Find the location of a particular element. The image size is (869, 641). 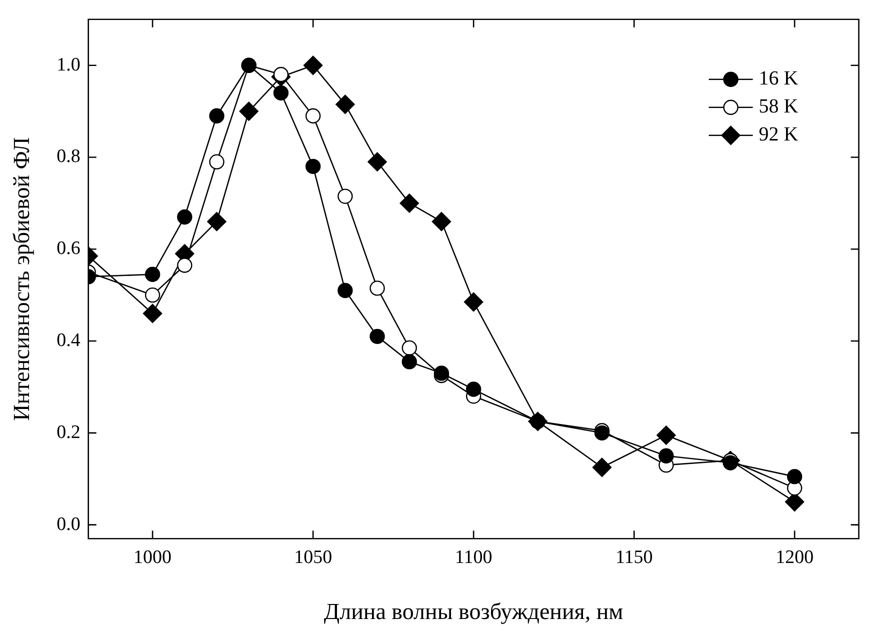

y-tick-label: 0.8 is located at coordinates (68, 157).